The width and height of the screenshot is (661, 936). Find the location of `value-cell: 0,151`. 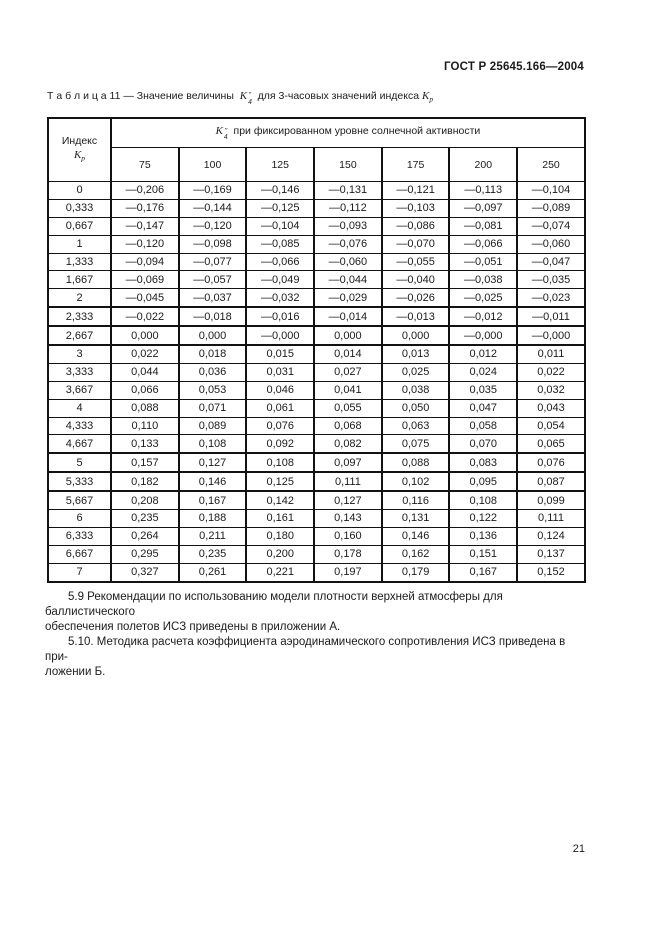

value-cell: 0,151 is located at coordinates (483, 554).